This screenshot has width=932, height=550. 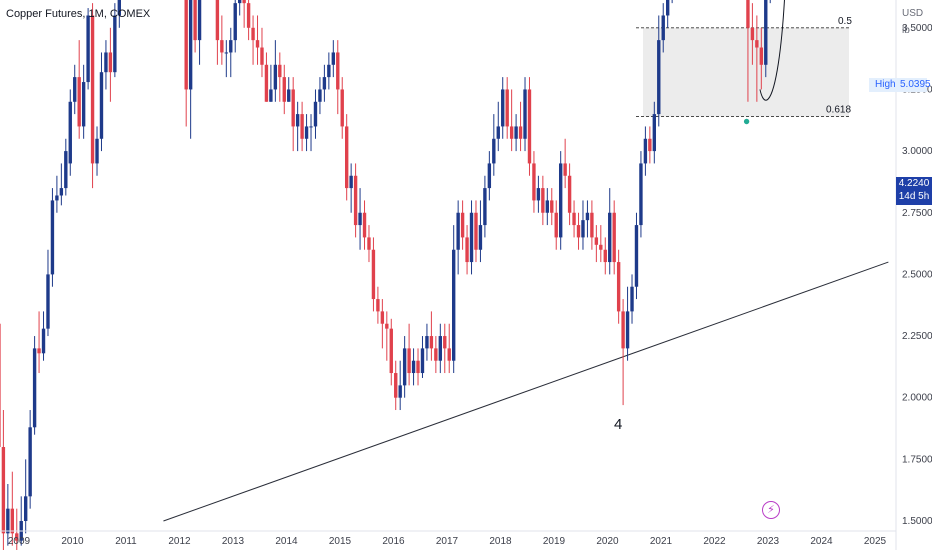 I want to click on last-price-value: 4.2240, so click(x=914, y=183).